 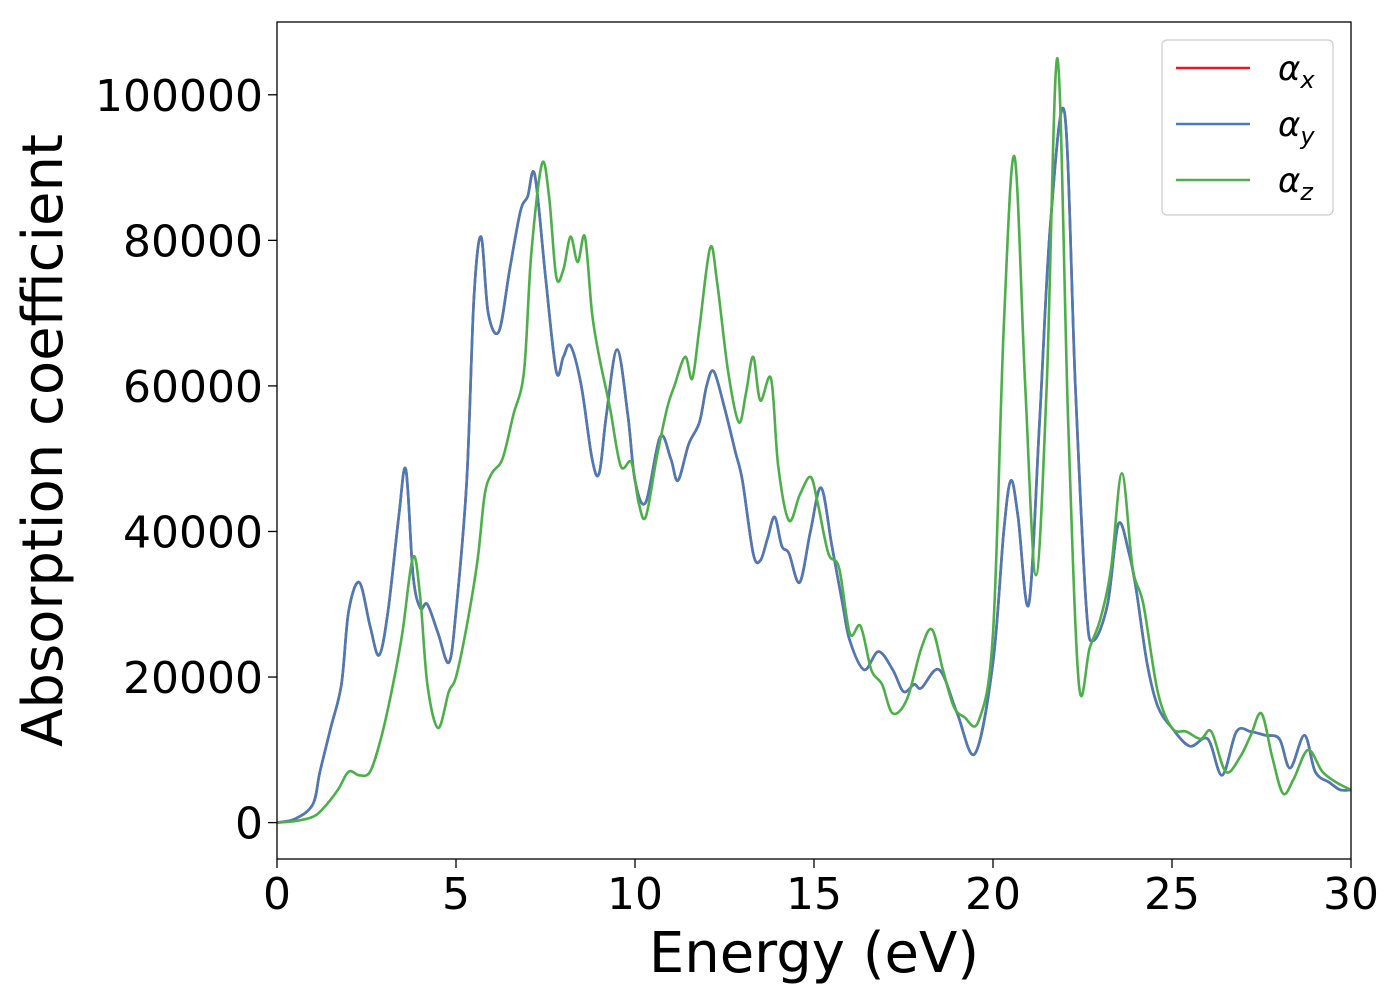 I want to click on legend-label-alpha-z: αz, so click(x=1296, y=183).